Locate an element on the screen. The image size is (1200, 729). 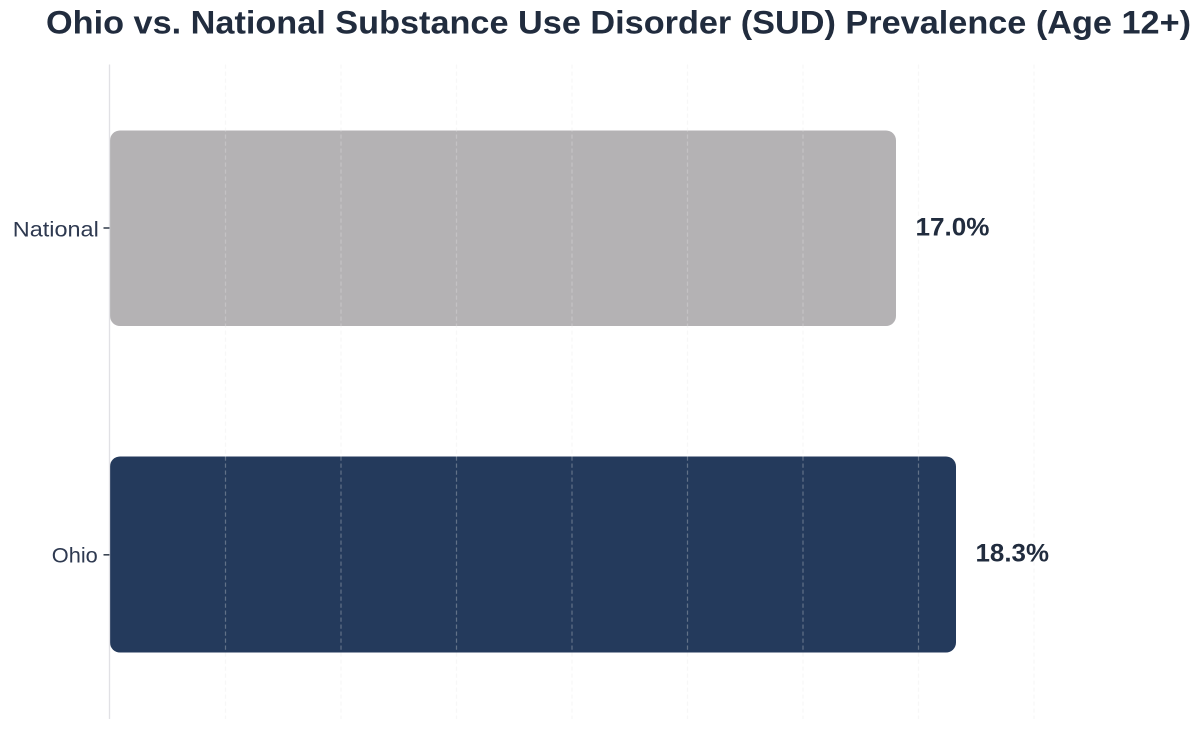
svg-text: 17.0% is located at coordinates (953, 227).